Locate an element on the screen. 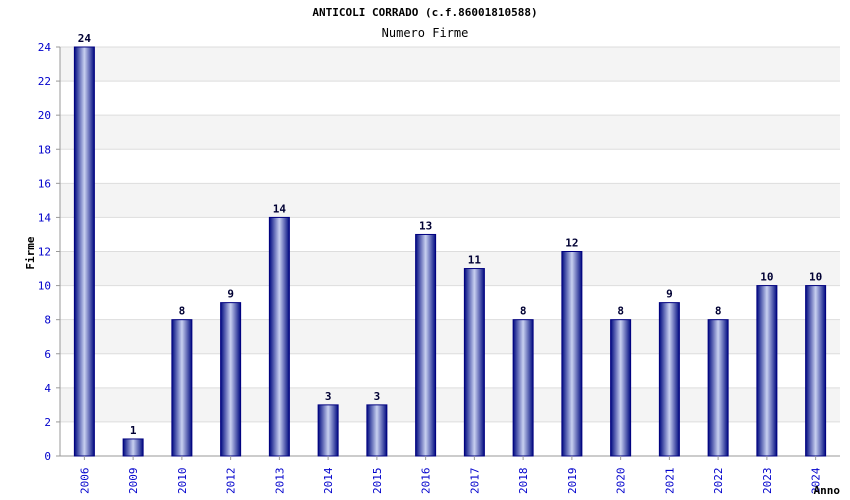 The image size is (850, 500). x-tick-label-2023: 2023 is located at coordinates (767, 481).